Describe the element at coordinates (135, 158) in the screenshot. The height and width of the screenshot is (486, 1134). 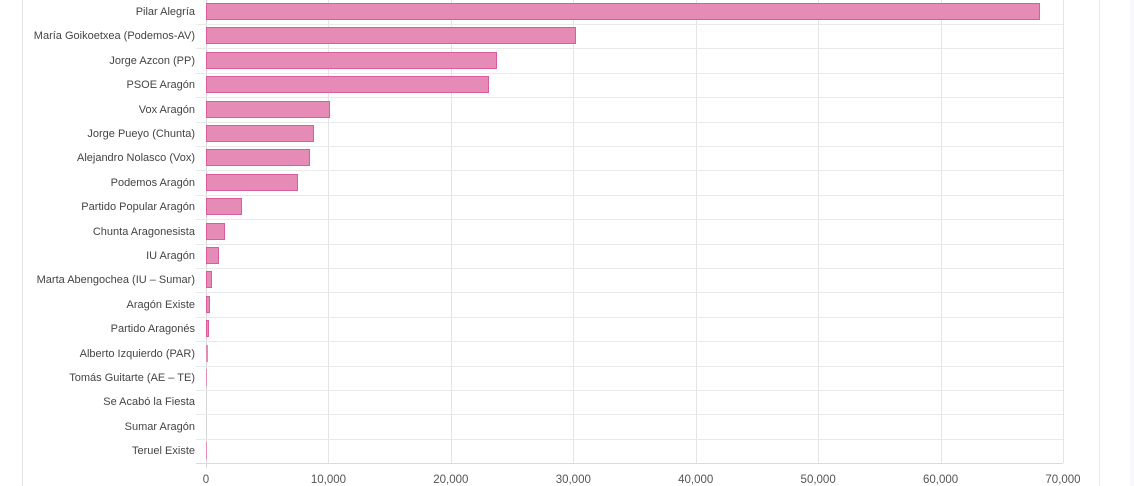
I see `category-label: Alejandro Nolasco (Vox)` at that location.